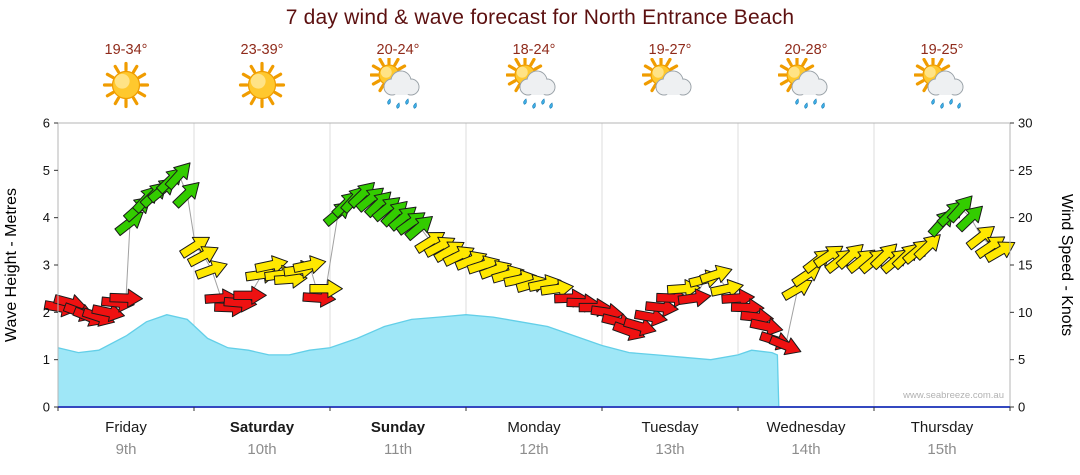  Describe the element at coordinates (126, 50) in the screenshot. I see `temp-range-friday: 19-34°` at that location.